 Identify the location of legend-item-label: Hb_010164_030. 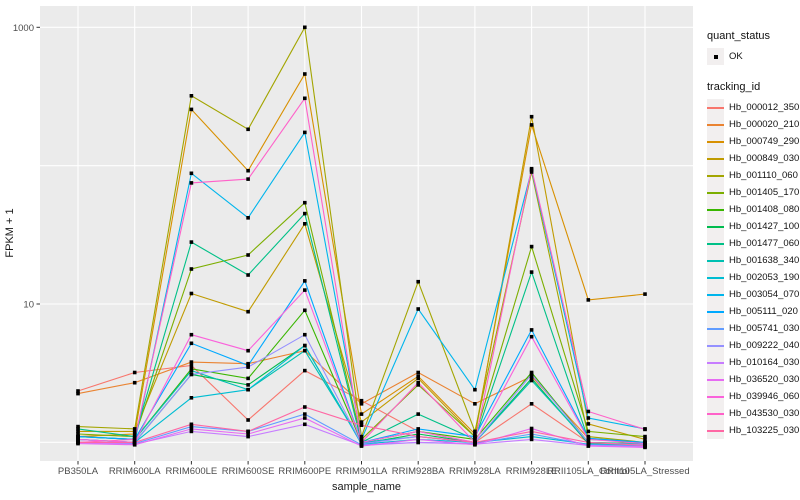
(764, 362).